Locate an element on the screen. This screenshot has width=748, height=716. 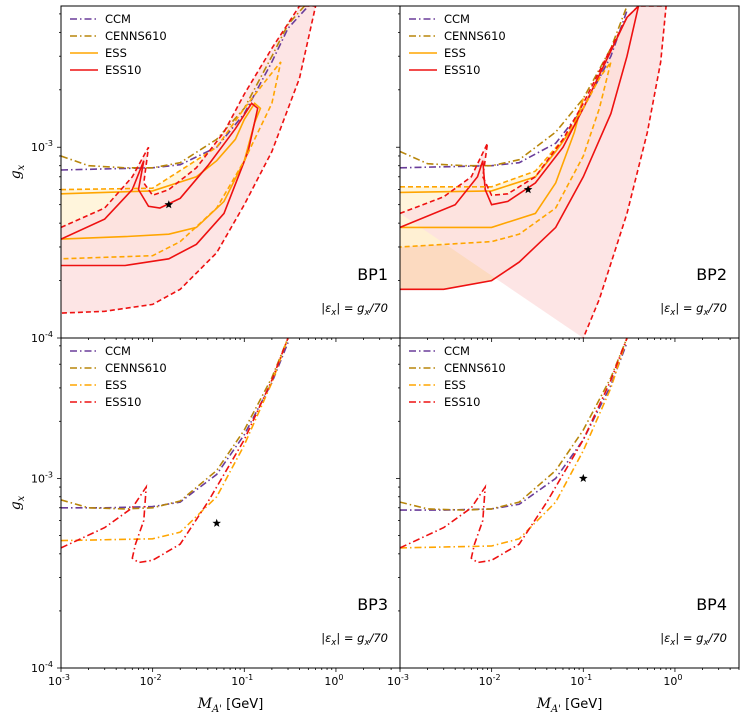
series-ess10-dashed is located at coordinates (189, 160).